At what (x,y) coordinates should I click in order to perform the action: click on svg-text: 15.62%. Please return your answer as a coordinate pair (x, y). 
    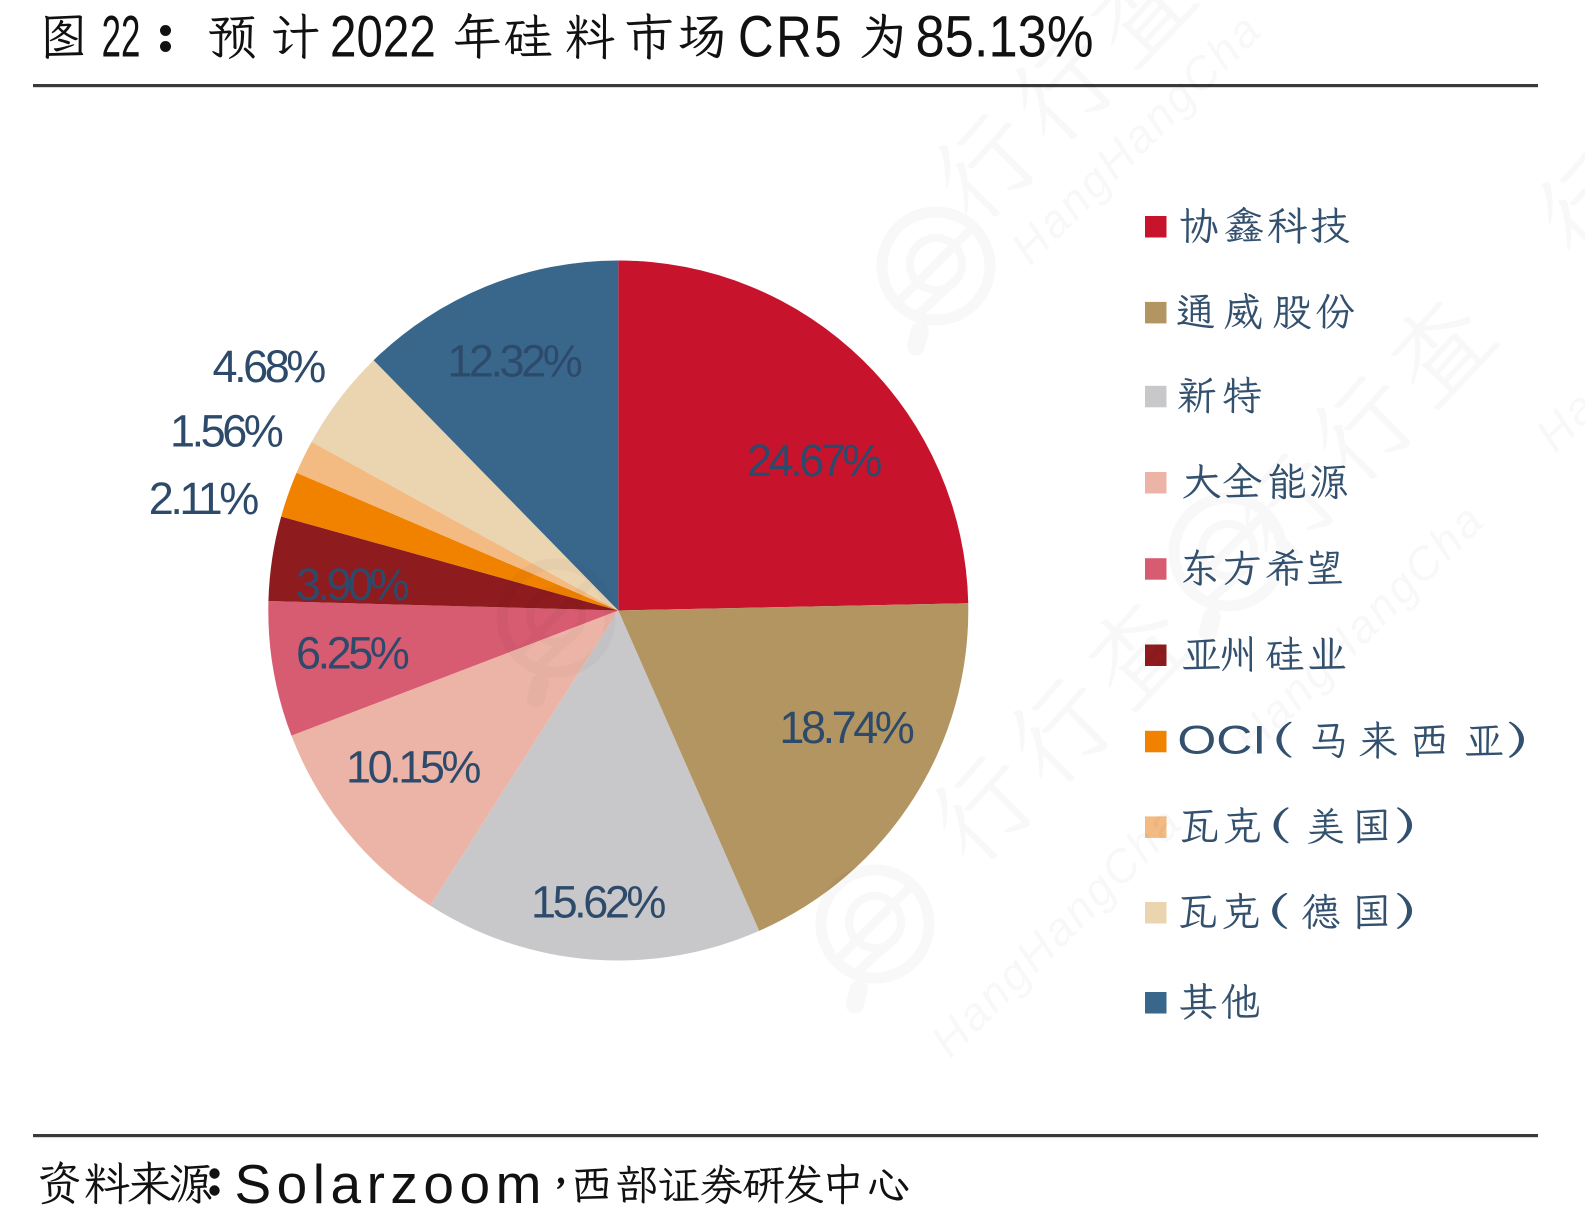
    Looking at the image, I should click on (598, 902).